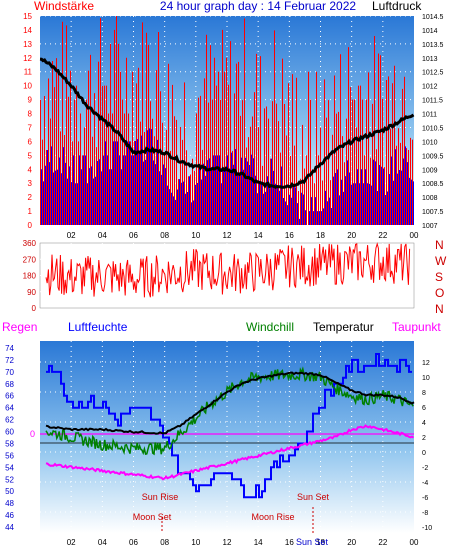 The height and width of the screenshot is (550, 462). Describe the element at coordinates (272, 517) in the screenshot. I see `moon-rise-label: Moon Rise` at that location.